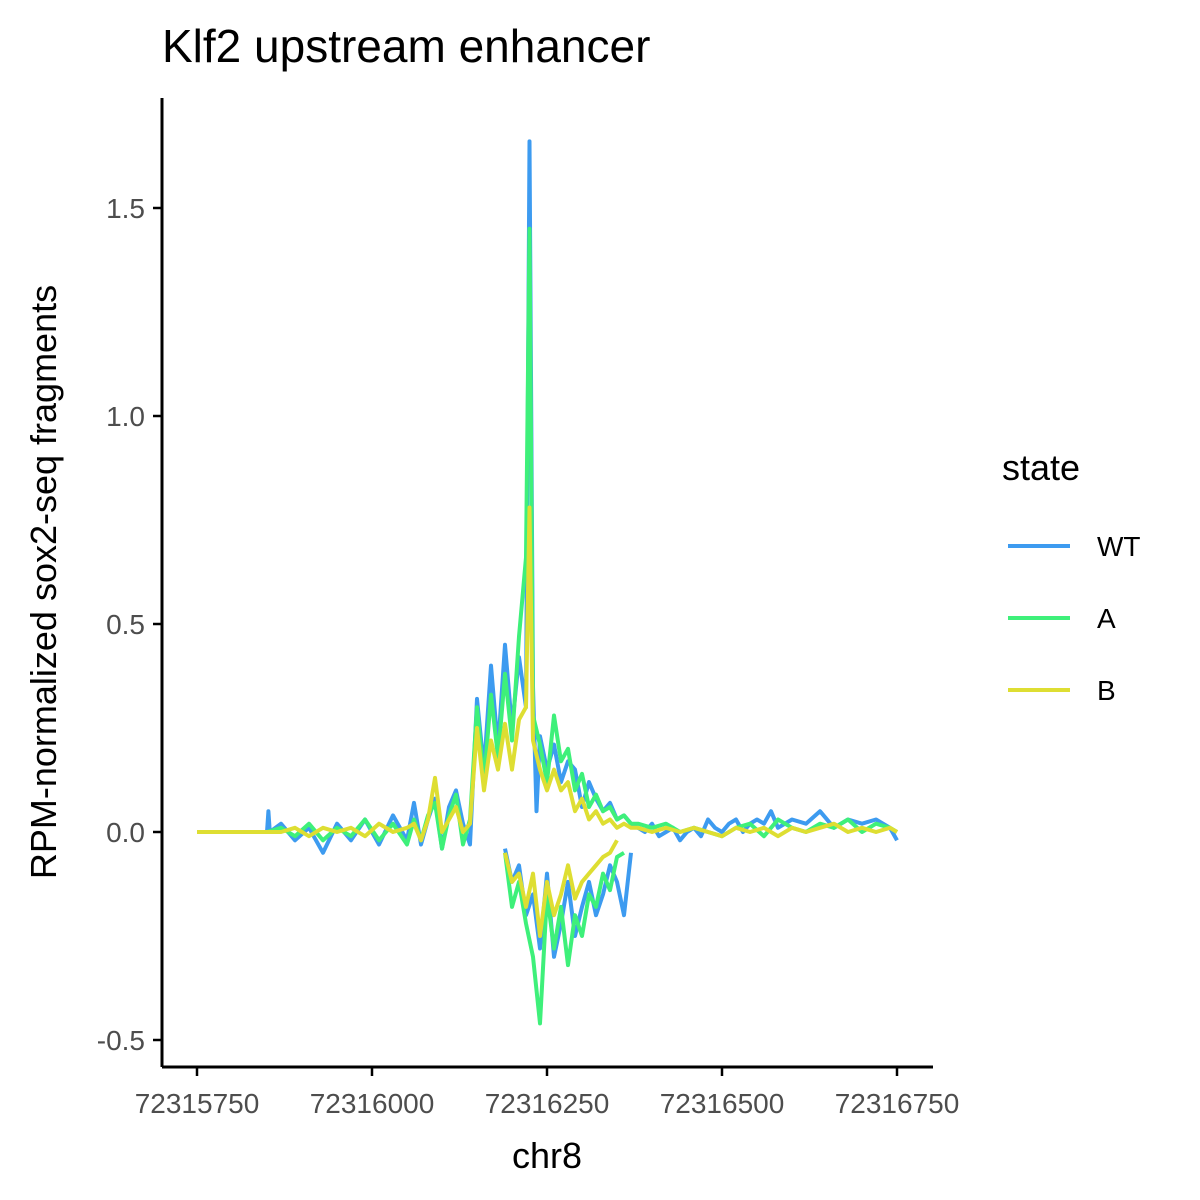 The height and width of the screenshot is (1200, 1200). Describe the element at coordinates (406, 46) in the screenshot. I see `chart-title: Klf2 upstream enhancer` at that location.